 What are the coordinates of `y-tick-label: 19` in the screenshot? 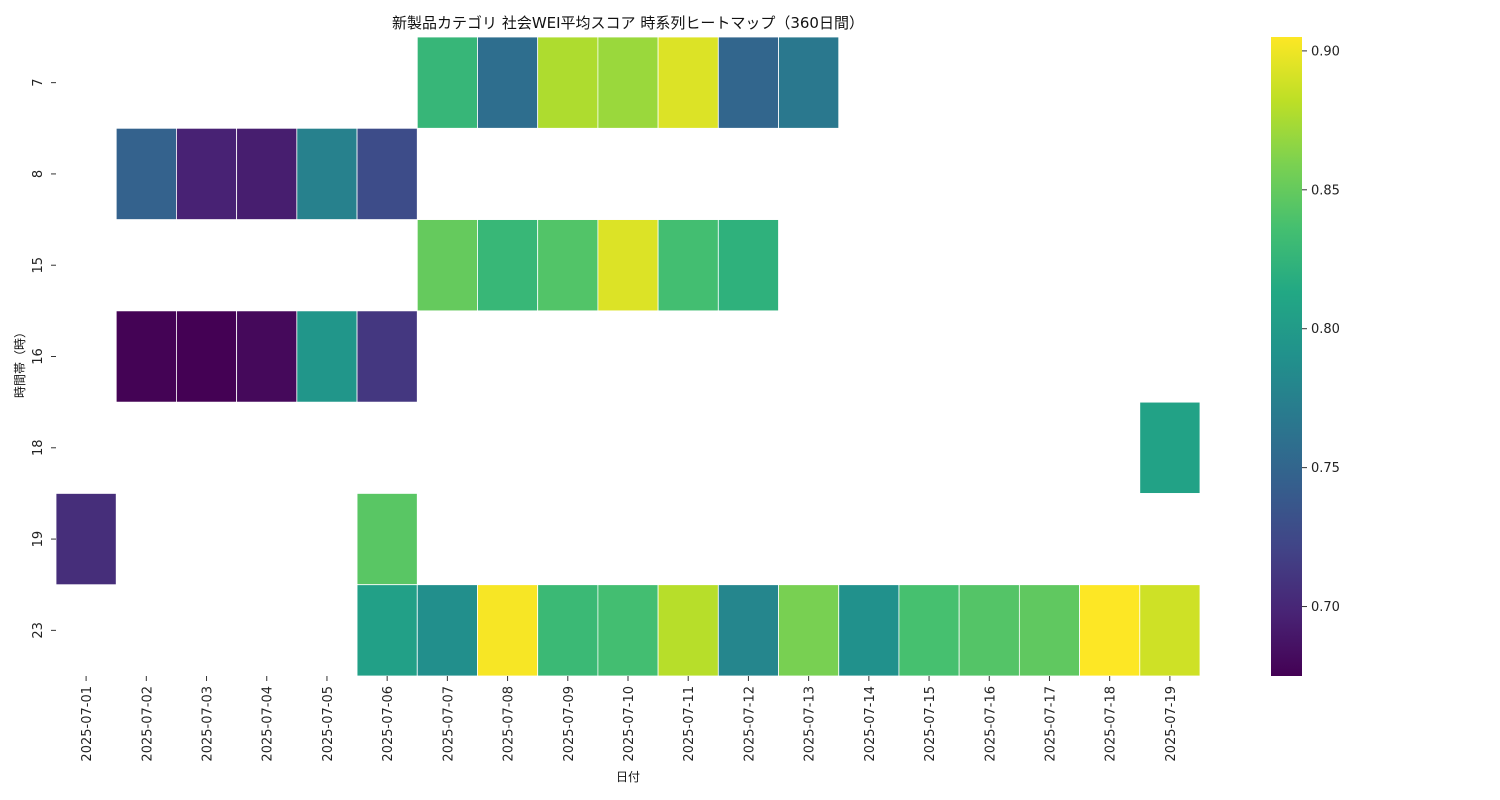 It's located at (38, 539).